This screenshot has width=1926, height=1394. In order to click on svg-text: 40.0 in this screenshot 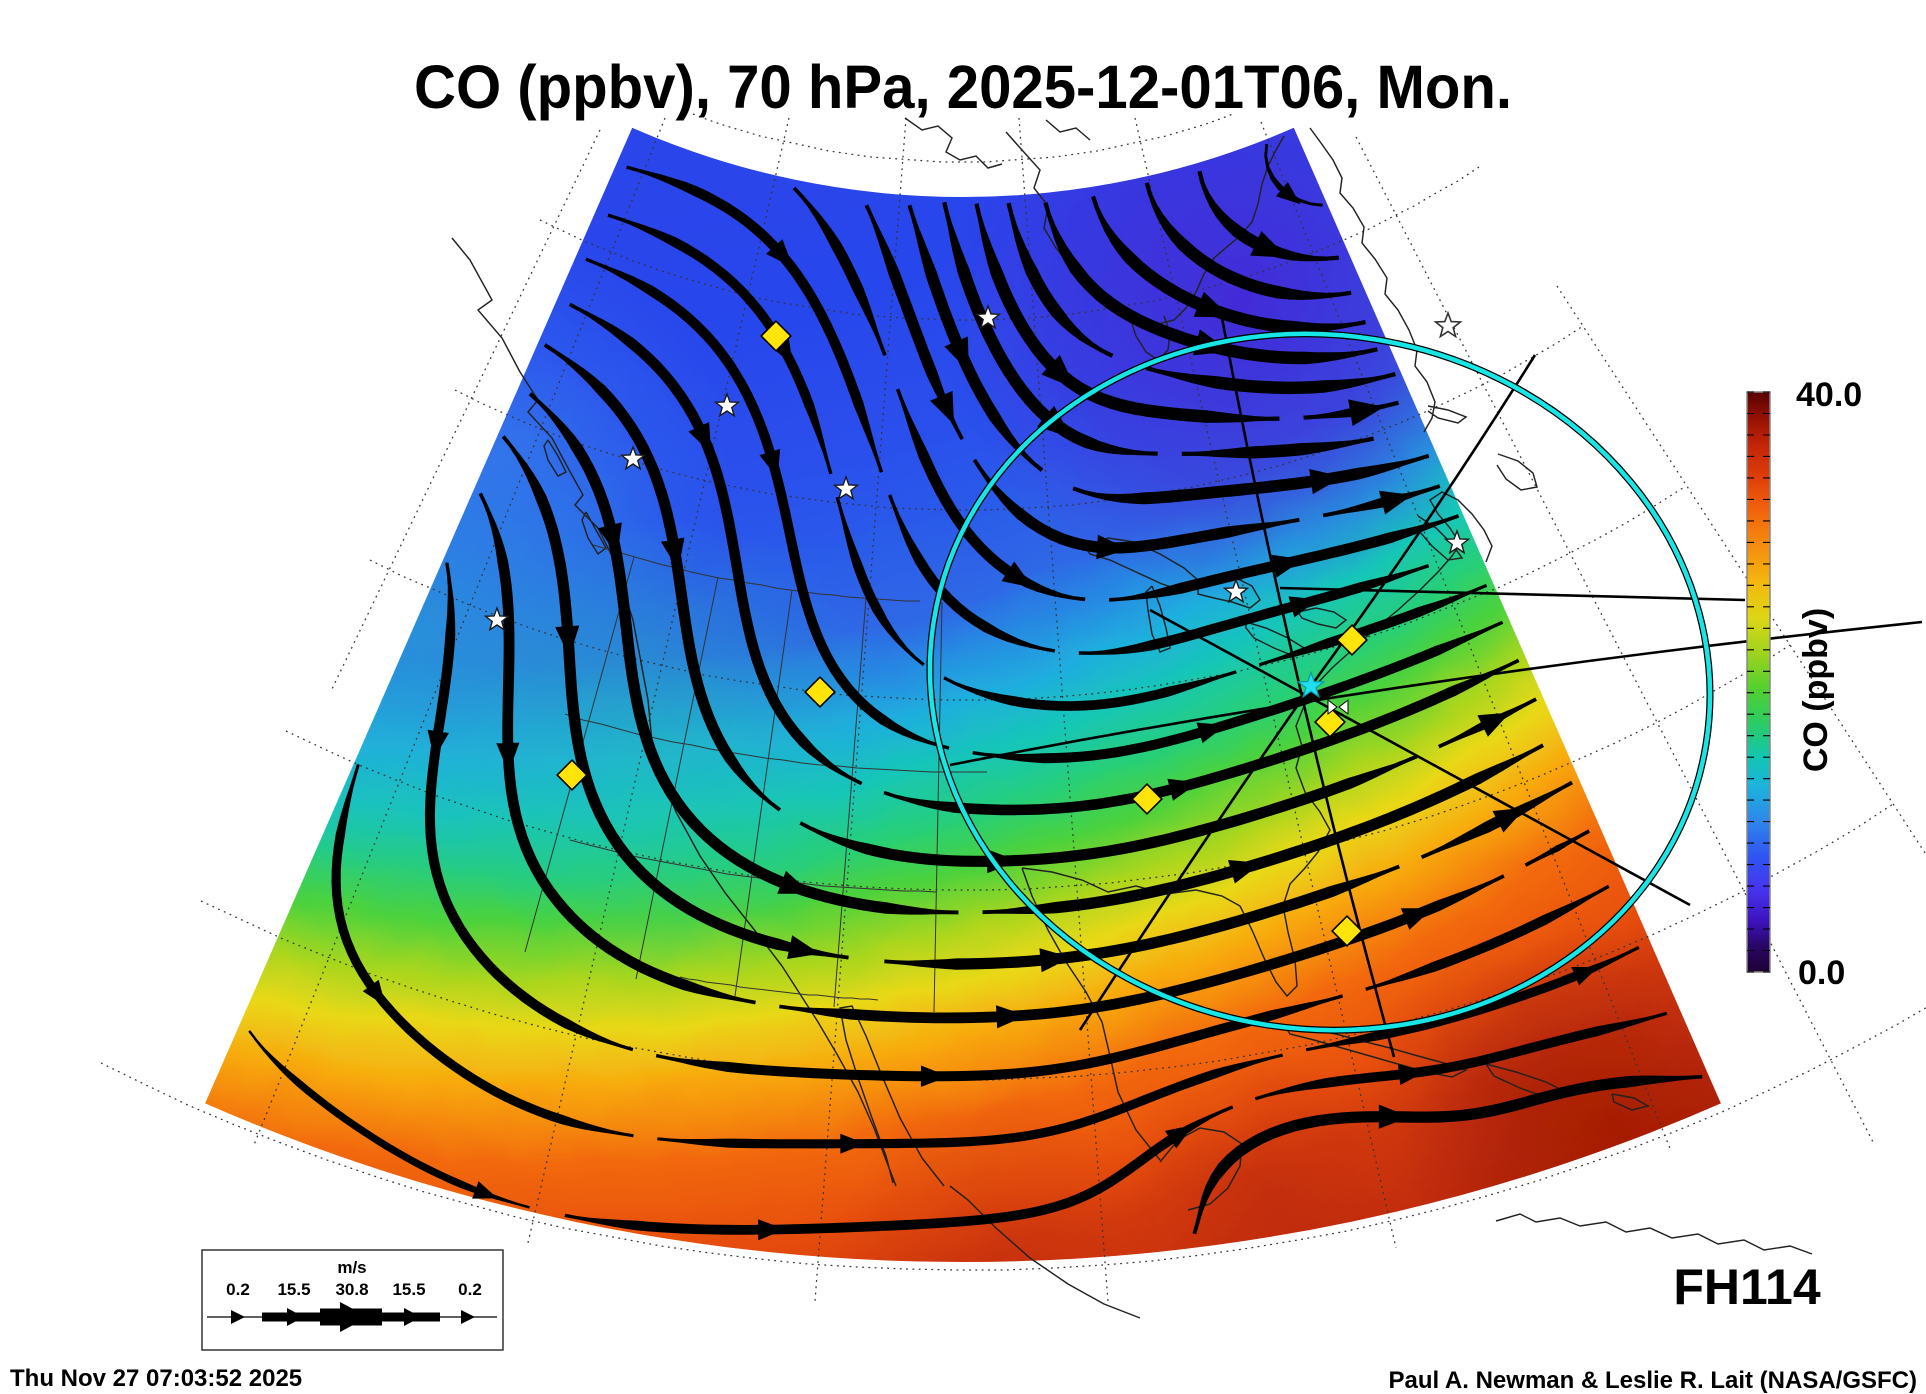, I will do `click(1829, 395)`.